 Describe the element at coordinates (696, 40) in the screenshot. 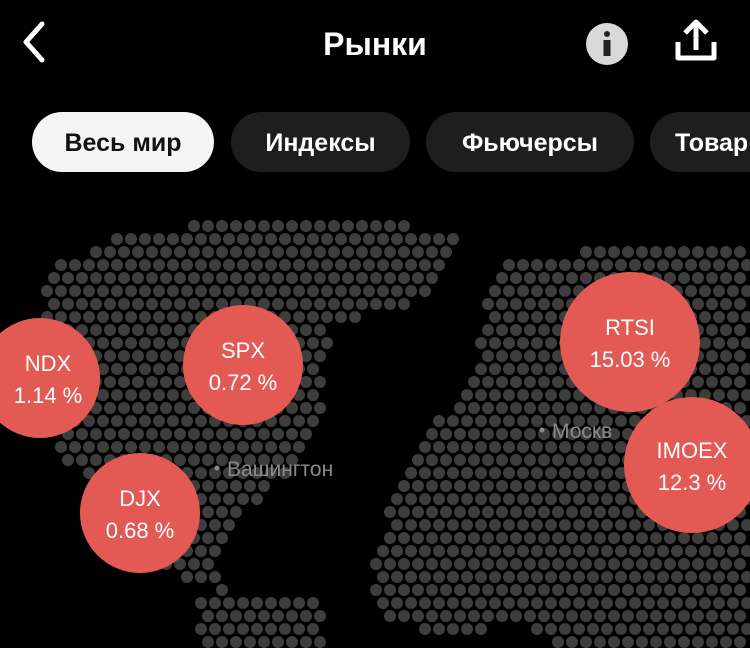

I see `share-button` at that location.